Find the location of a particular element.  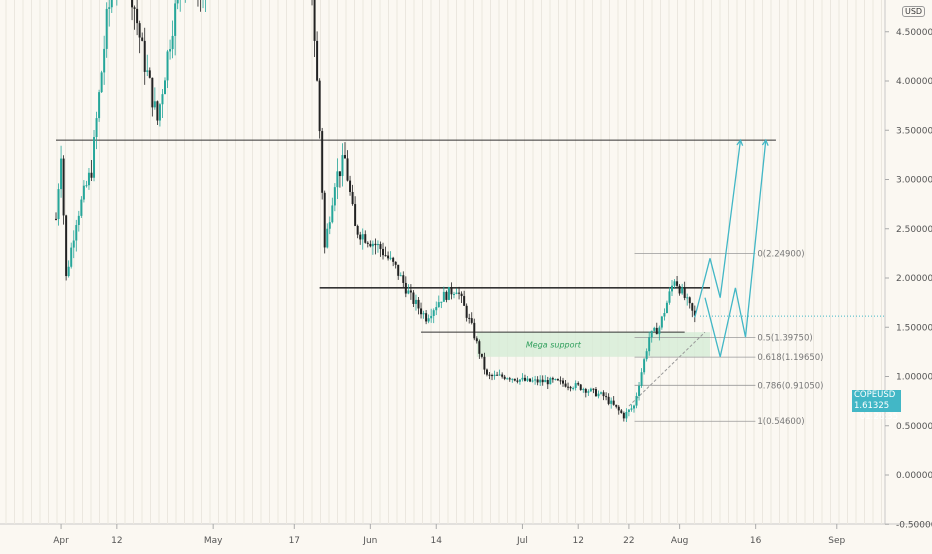

fib-level-label: 0.618(1.19650) is located at coordinates (790, 358).